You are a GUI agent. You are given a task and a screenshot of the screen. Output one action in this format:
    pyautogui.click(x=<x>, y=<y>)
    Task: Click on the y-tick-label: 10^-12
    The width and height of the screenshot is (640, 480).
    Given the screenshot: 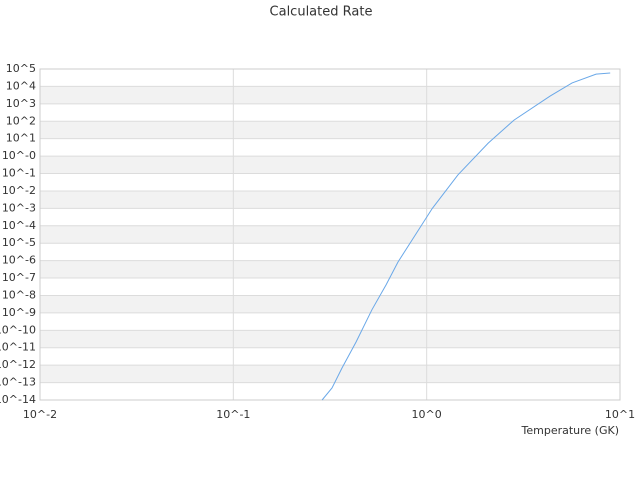 What is the action you would take?
    pyautogui.click(x=18, y=364)
    